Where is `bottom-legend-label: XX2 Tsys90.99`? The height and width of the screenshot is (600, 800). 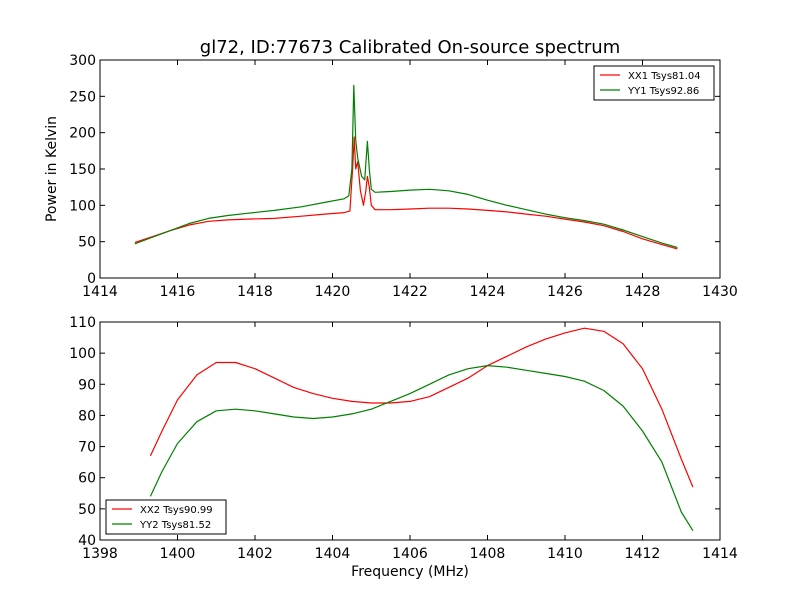
bottom-legend-label: XX2 Tsys90.99 is located at coordinates (176, 510).